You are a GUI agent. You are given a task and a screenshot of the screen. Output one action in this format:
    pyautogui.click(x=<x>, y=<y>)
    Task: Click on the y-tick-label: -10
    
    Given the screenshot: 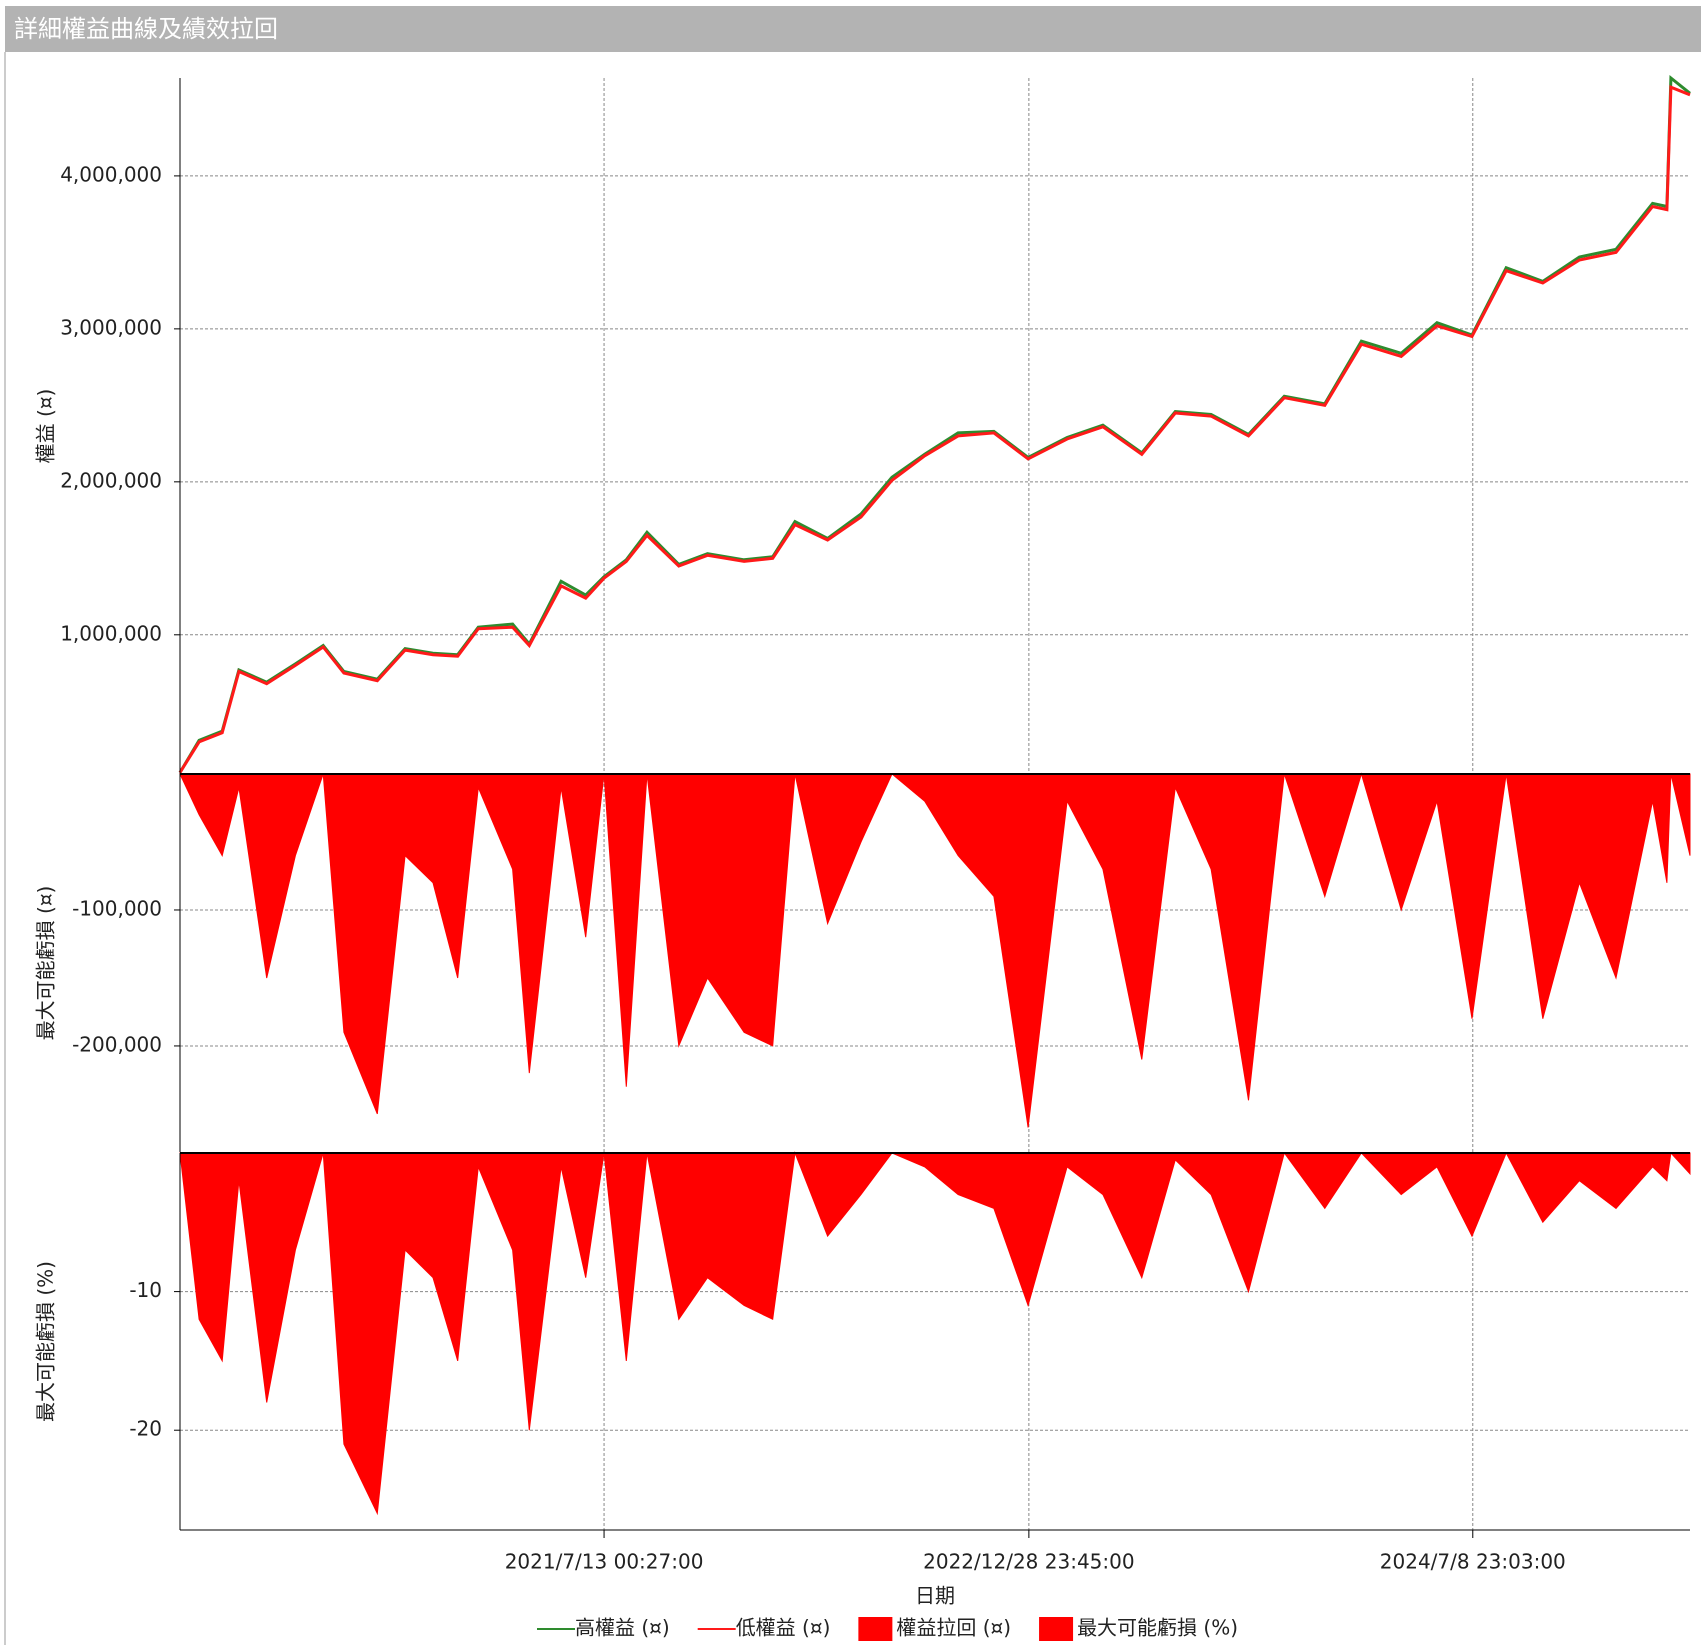 What is the action you would take?
    pyautogui.click(x=145, y=1290)
    